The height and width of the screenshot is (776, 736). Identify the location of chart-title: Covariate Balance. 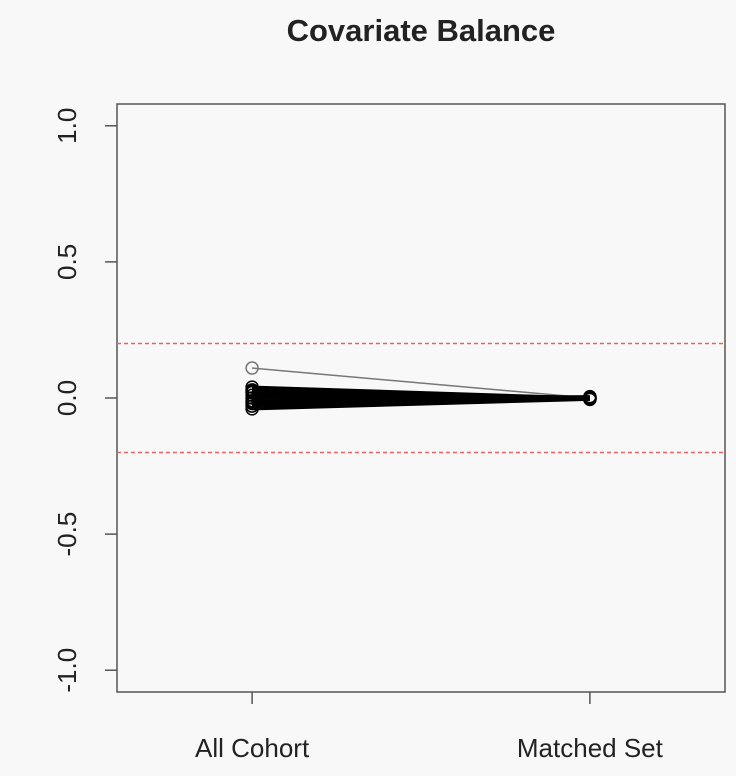
(421, 30).